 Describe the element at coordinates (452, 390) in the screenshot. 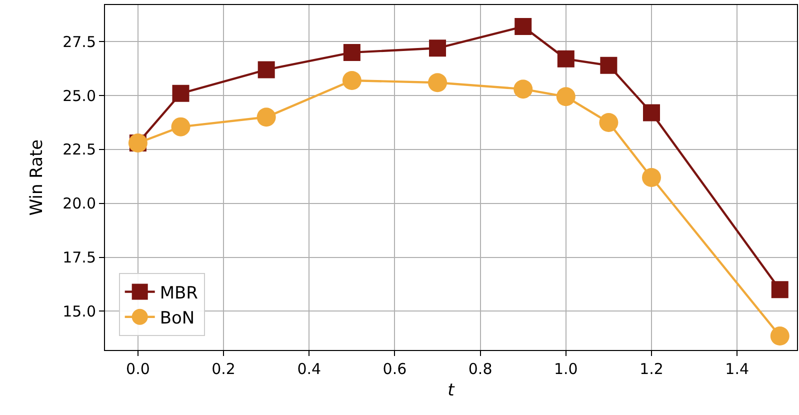

I see `x-axis-title: t` at that location.